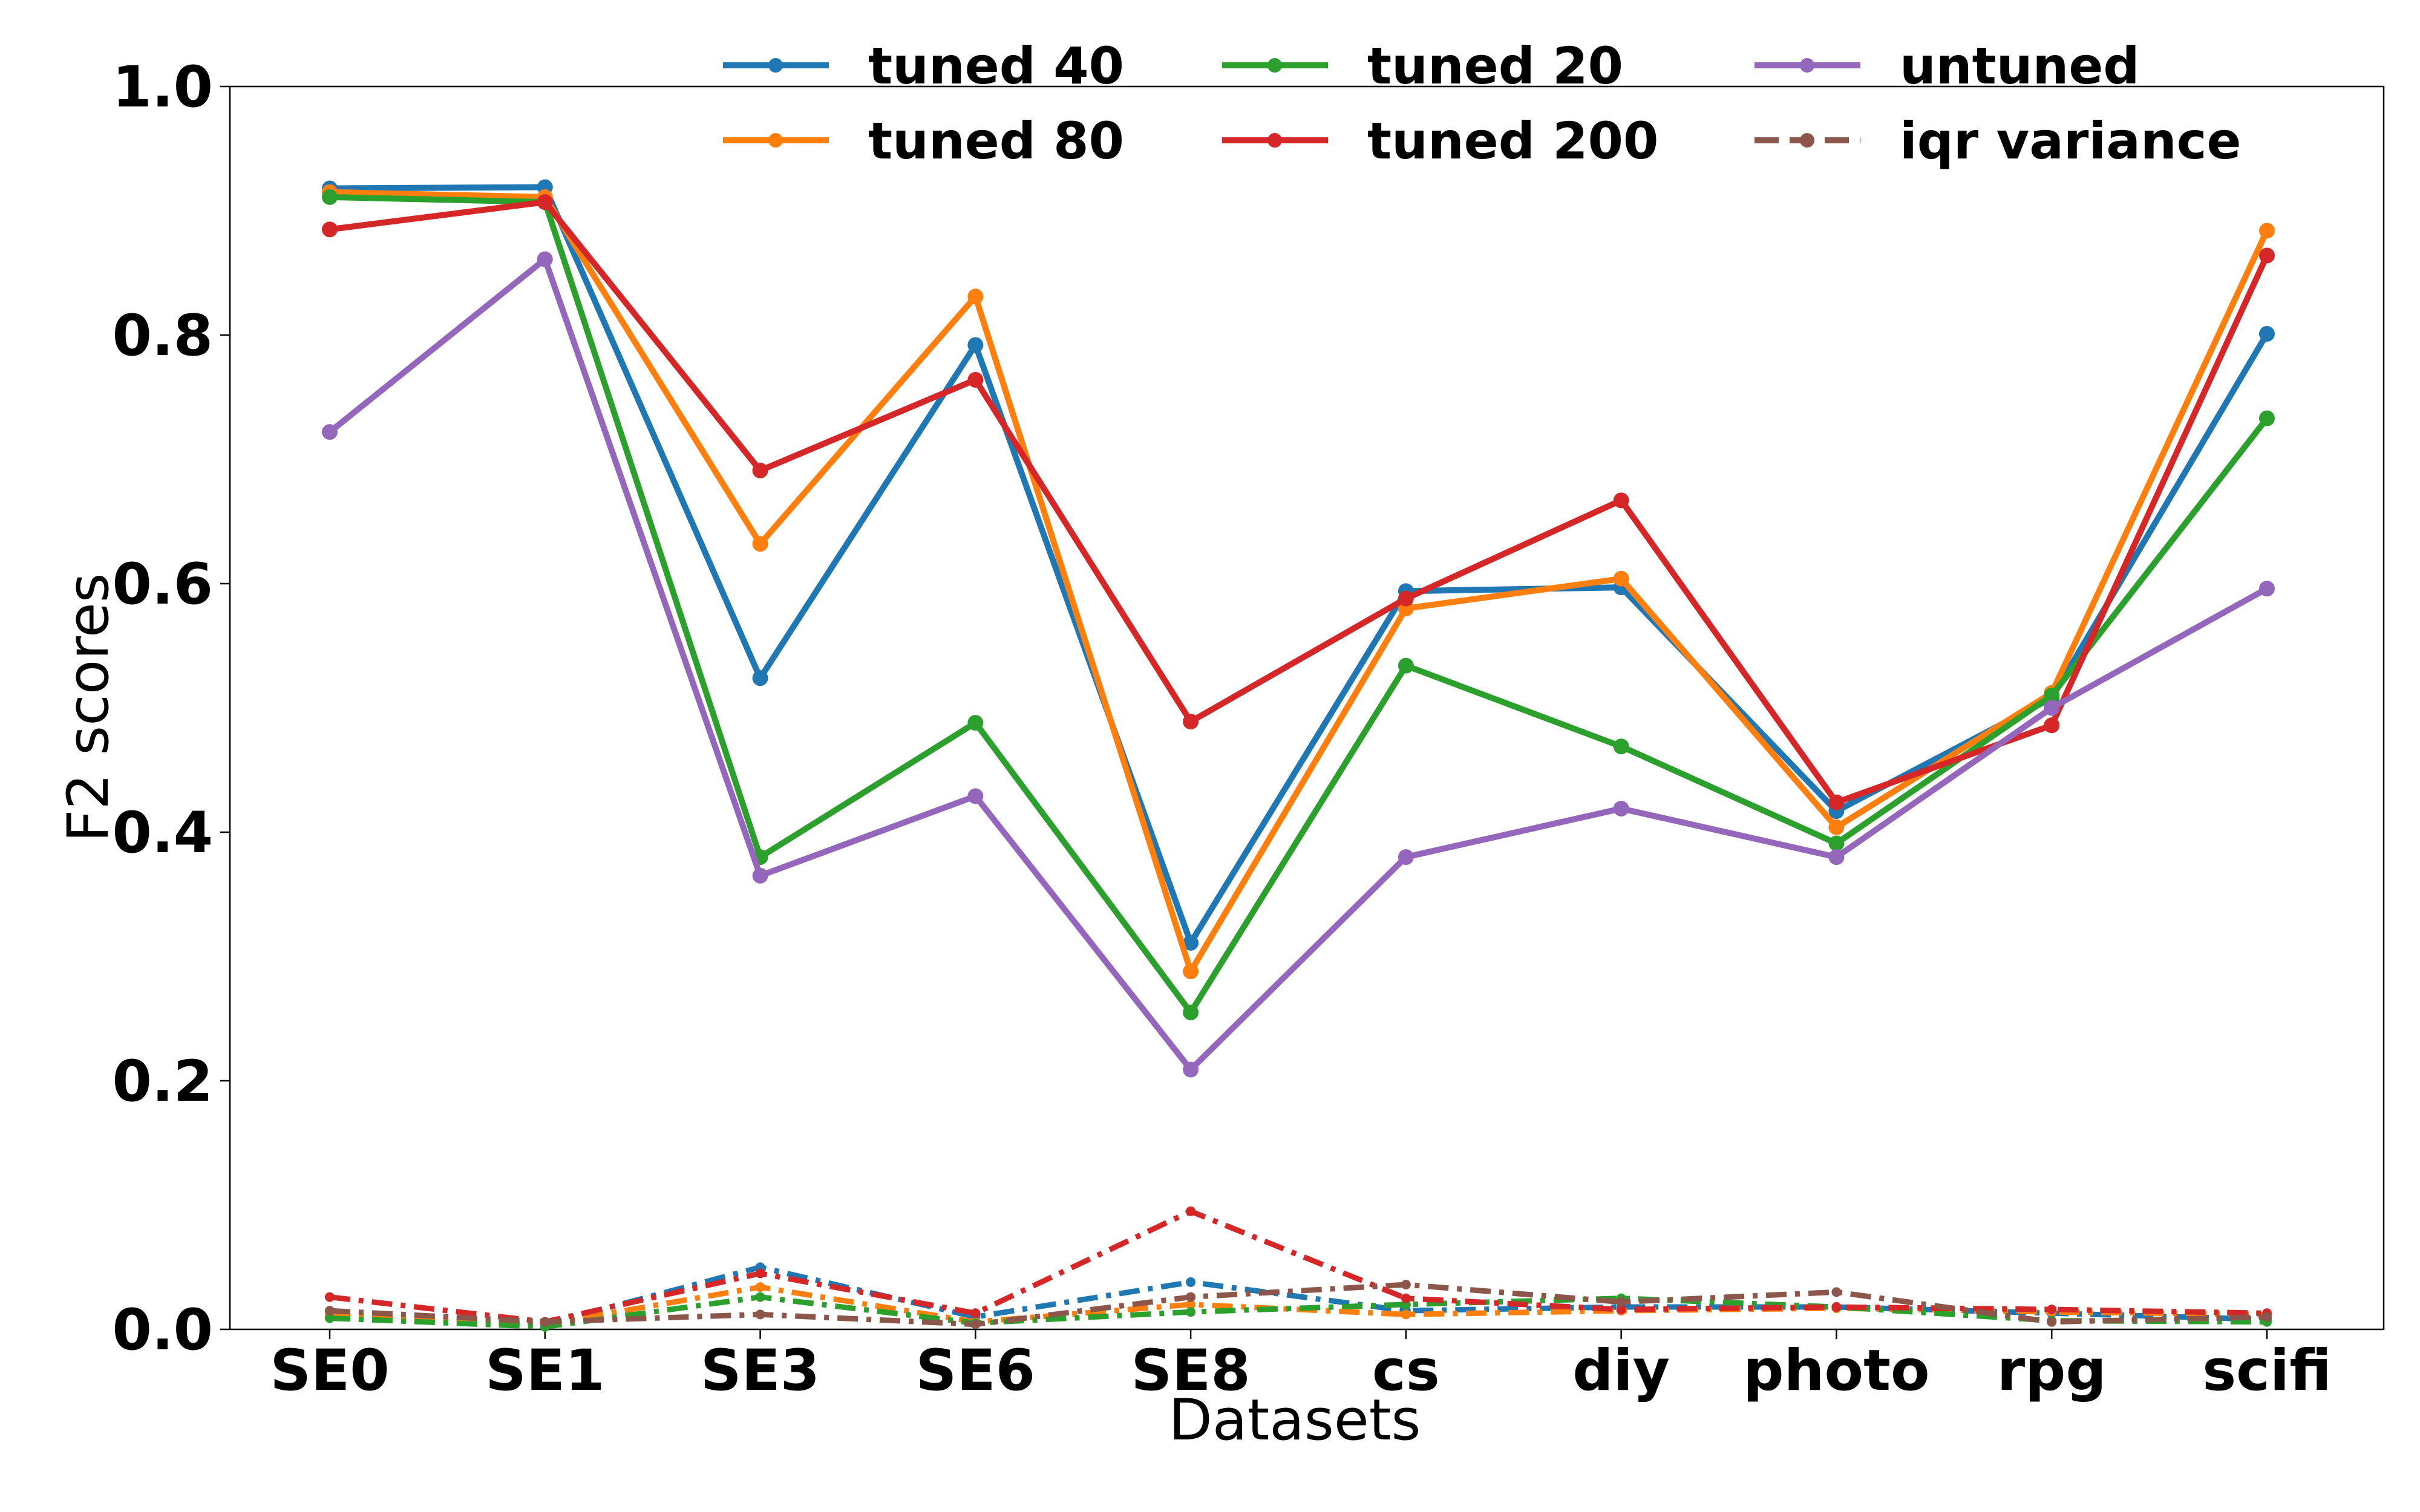 Image resolution: width=2420 pixels, height=1512 pixels. I want to click on y-tick-label: 0.6, so click(162, 585).